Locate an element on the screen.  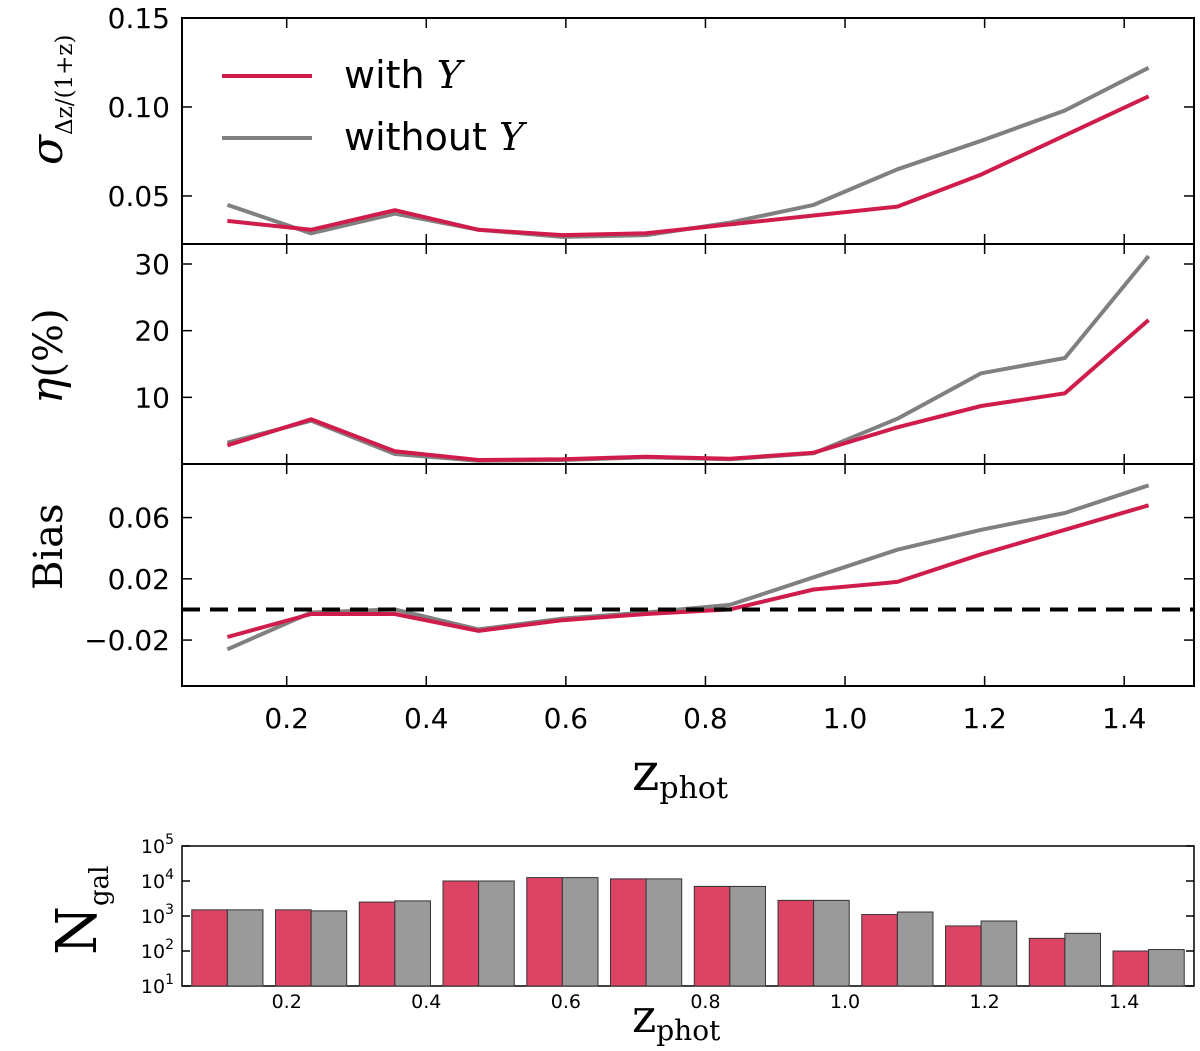
ngal-ytick-label: 10⁵ is located at coordinates (157, 845).